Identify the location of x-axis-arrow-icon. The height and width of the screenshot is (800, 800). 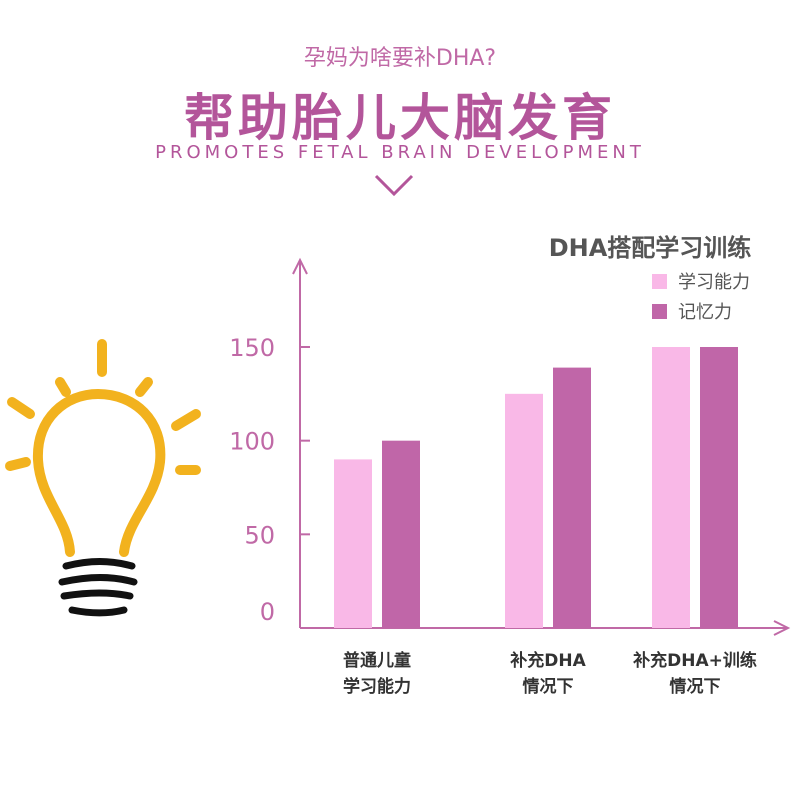
(782, 628).